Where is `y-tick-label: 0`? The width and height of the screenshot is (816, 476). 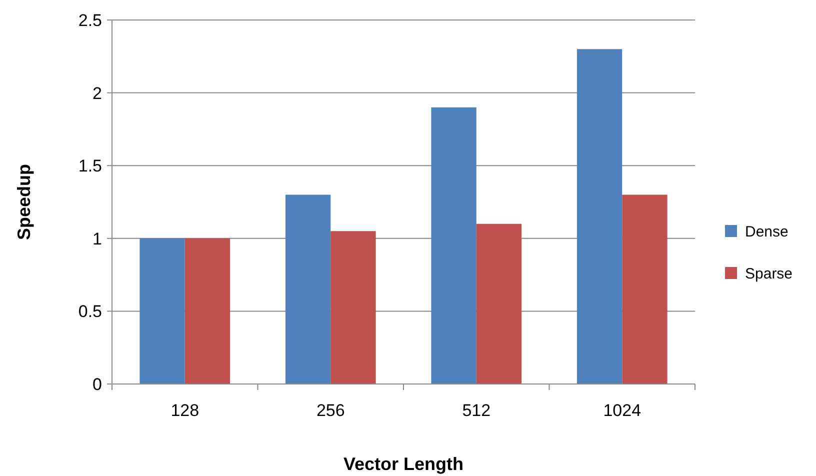 y-tick-label: 0 is located at coordinates (97, 384).